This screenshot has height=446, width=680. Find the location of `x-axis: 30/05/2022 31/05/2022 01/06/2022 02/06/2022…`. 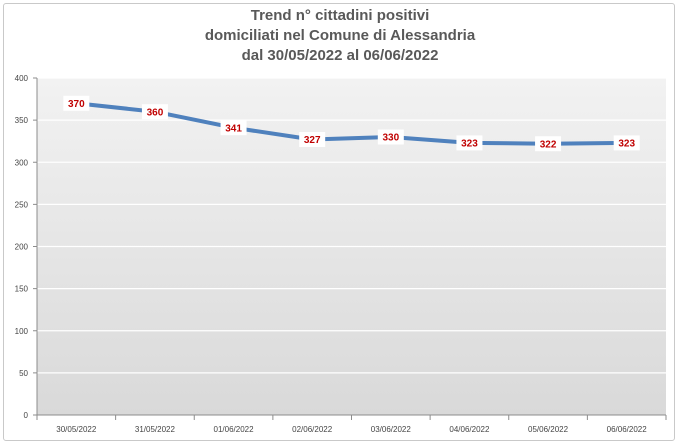

x-axis: 30/05/2022 31/05/2022 01/06/2022 02/06/2022… is located at coordinates (351, 424).